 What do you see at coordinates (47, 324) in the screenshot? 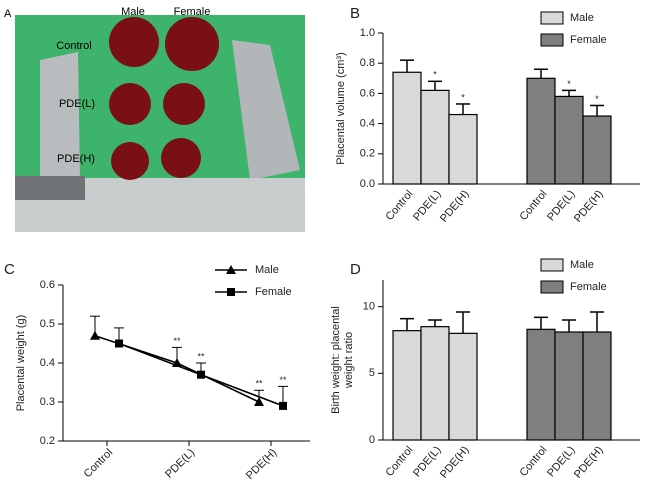
I see `y-tick-label: 0.5` at bounding box center [47, 324].